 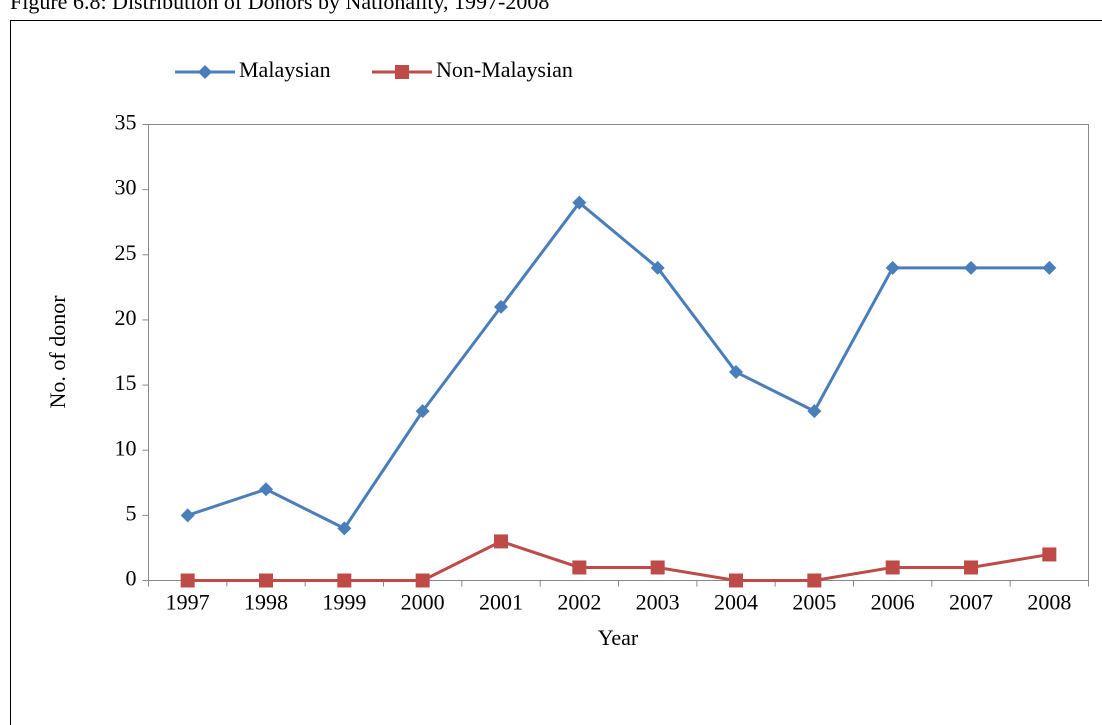 I want to click on y-axis-label: No. of donor, so click(x=57, y=352).